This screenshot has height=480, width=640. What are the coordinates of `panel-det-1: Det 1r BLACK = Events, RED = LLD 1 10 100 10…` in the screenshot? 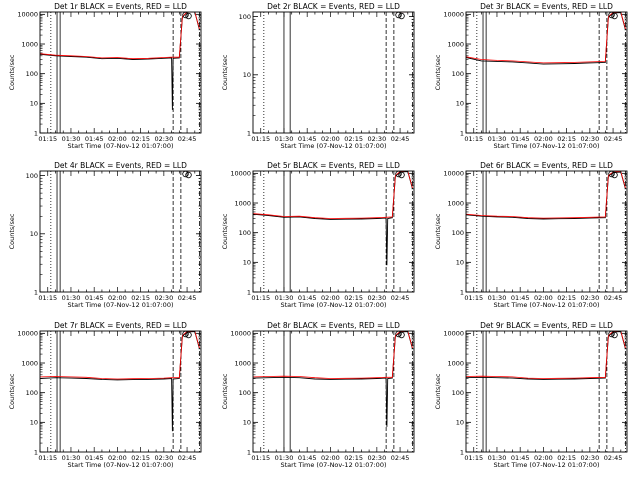 It's located at (105, 76).